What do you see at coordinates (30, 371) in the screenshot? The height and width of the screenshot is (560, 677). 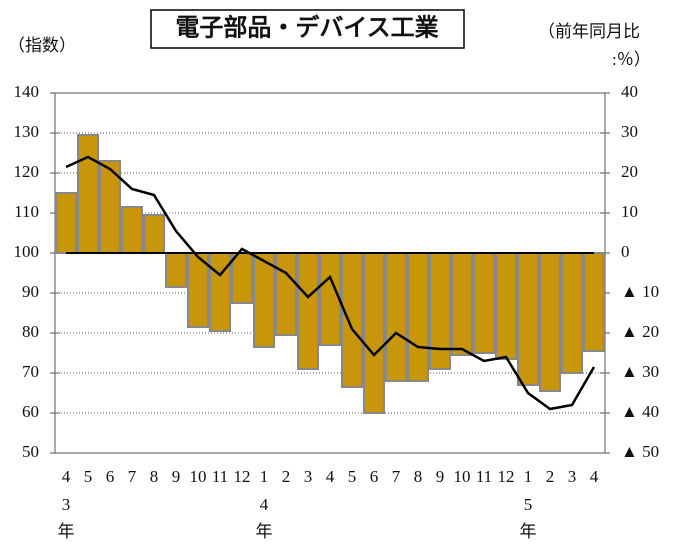 I see `y-tick-label: 70` at bounding box center [30, 371].